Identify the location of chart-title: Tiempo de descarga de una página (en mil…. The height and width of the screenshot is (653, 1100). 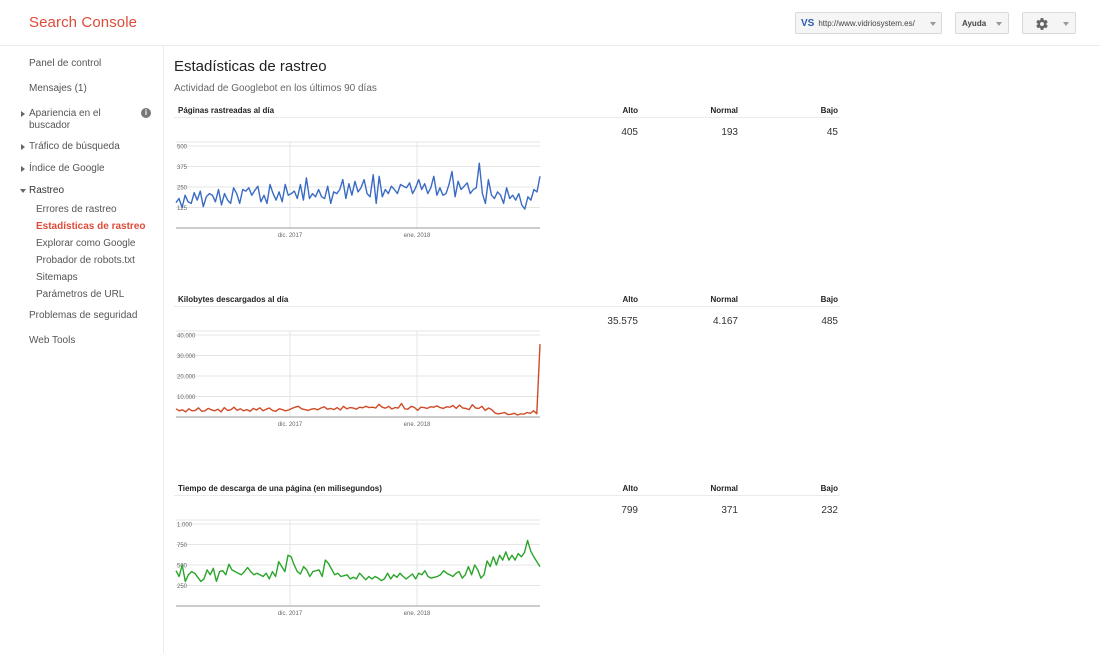
(280, 488).